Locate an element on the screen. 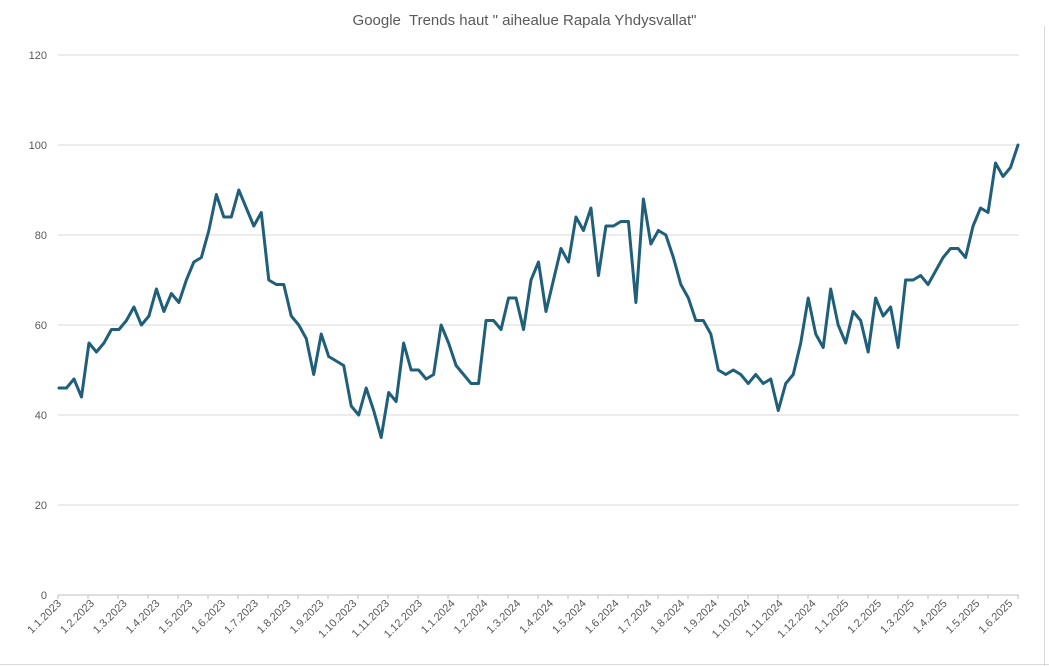 This screenshot has width=1049, height=666. x-tick-label: 1.8.2024 is located at coordinates (668, 617).